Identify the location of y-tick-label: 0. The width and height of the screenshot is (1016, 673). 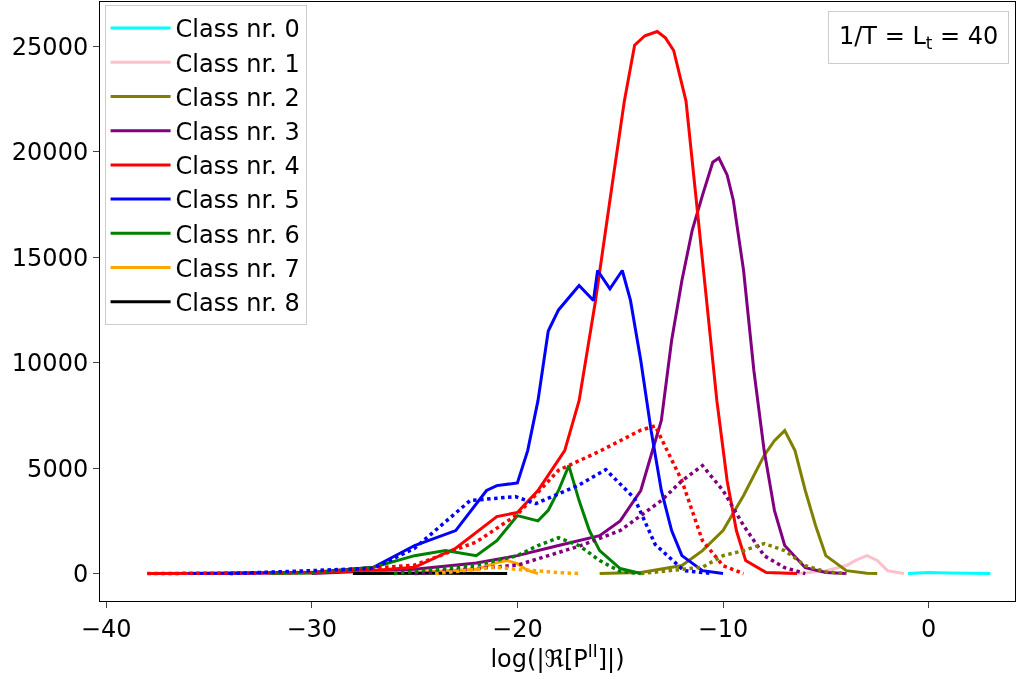
(80, 573).